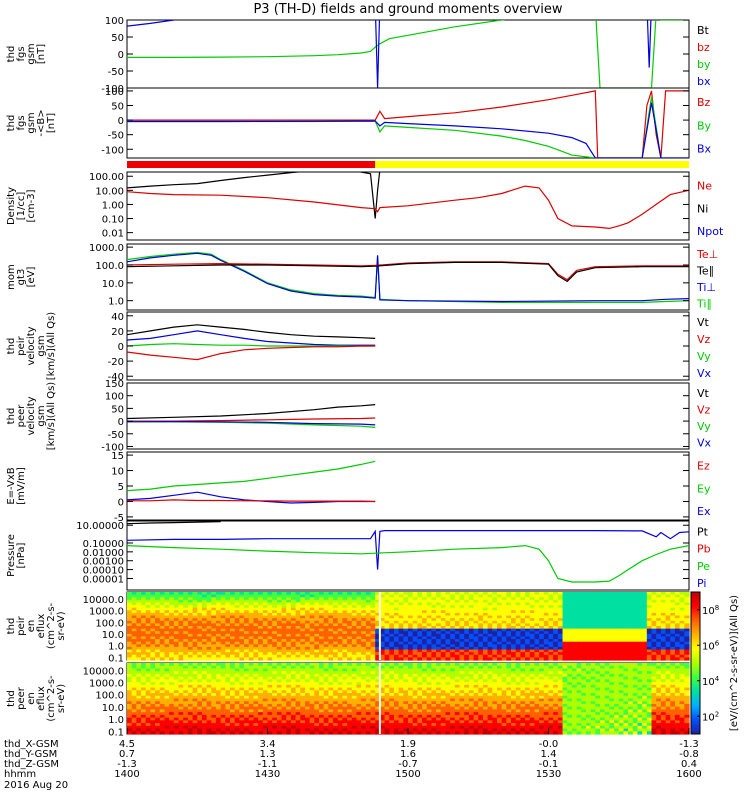  I want to click on y-axis-label: gsm, so click(41, 345).